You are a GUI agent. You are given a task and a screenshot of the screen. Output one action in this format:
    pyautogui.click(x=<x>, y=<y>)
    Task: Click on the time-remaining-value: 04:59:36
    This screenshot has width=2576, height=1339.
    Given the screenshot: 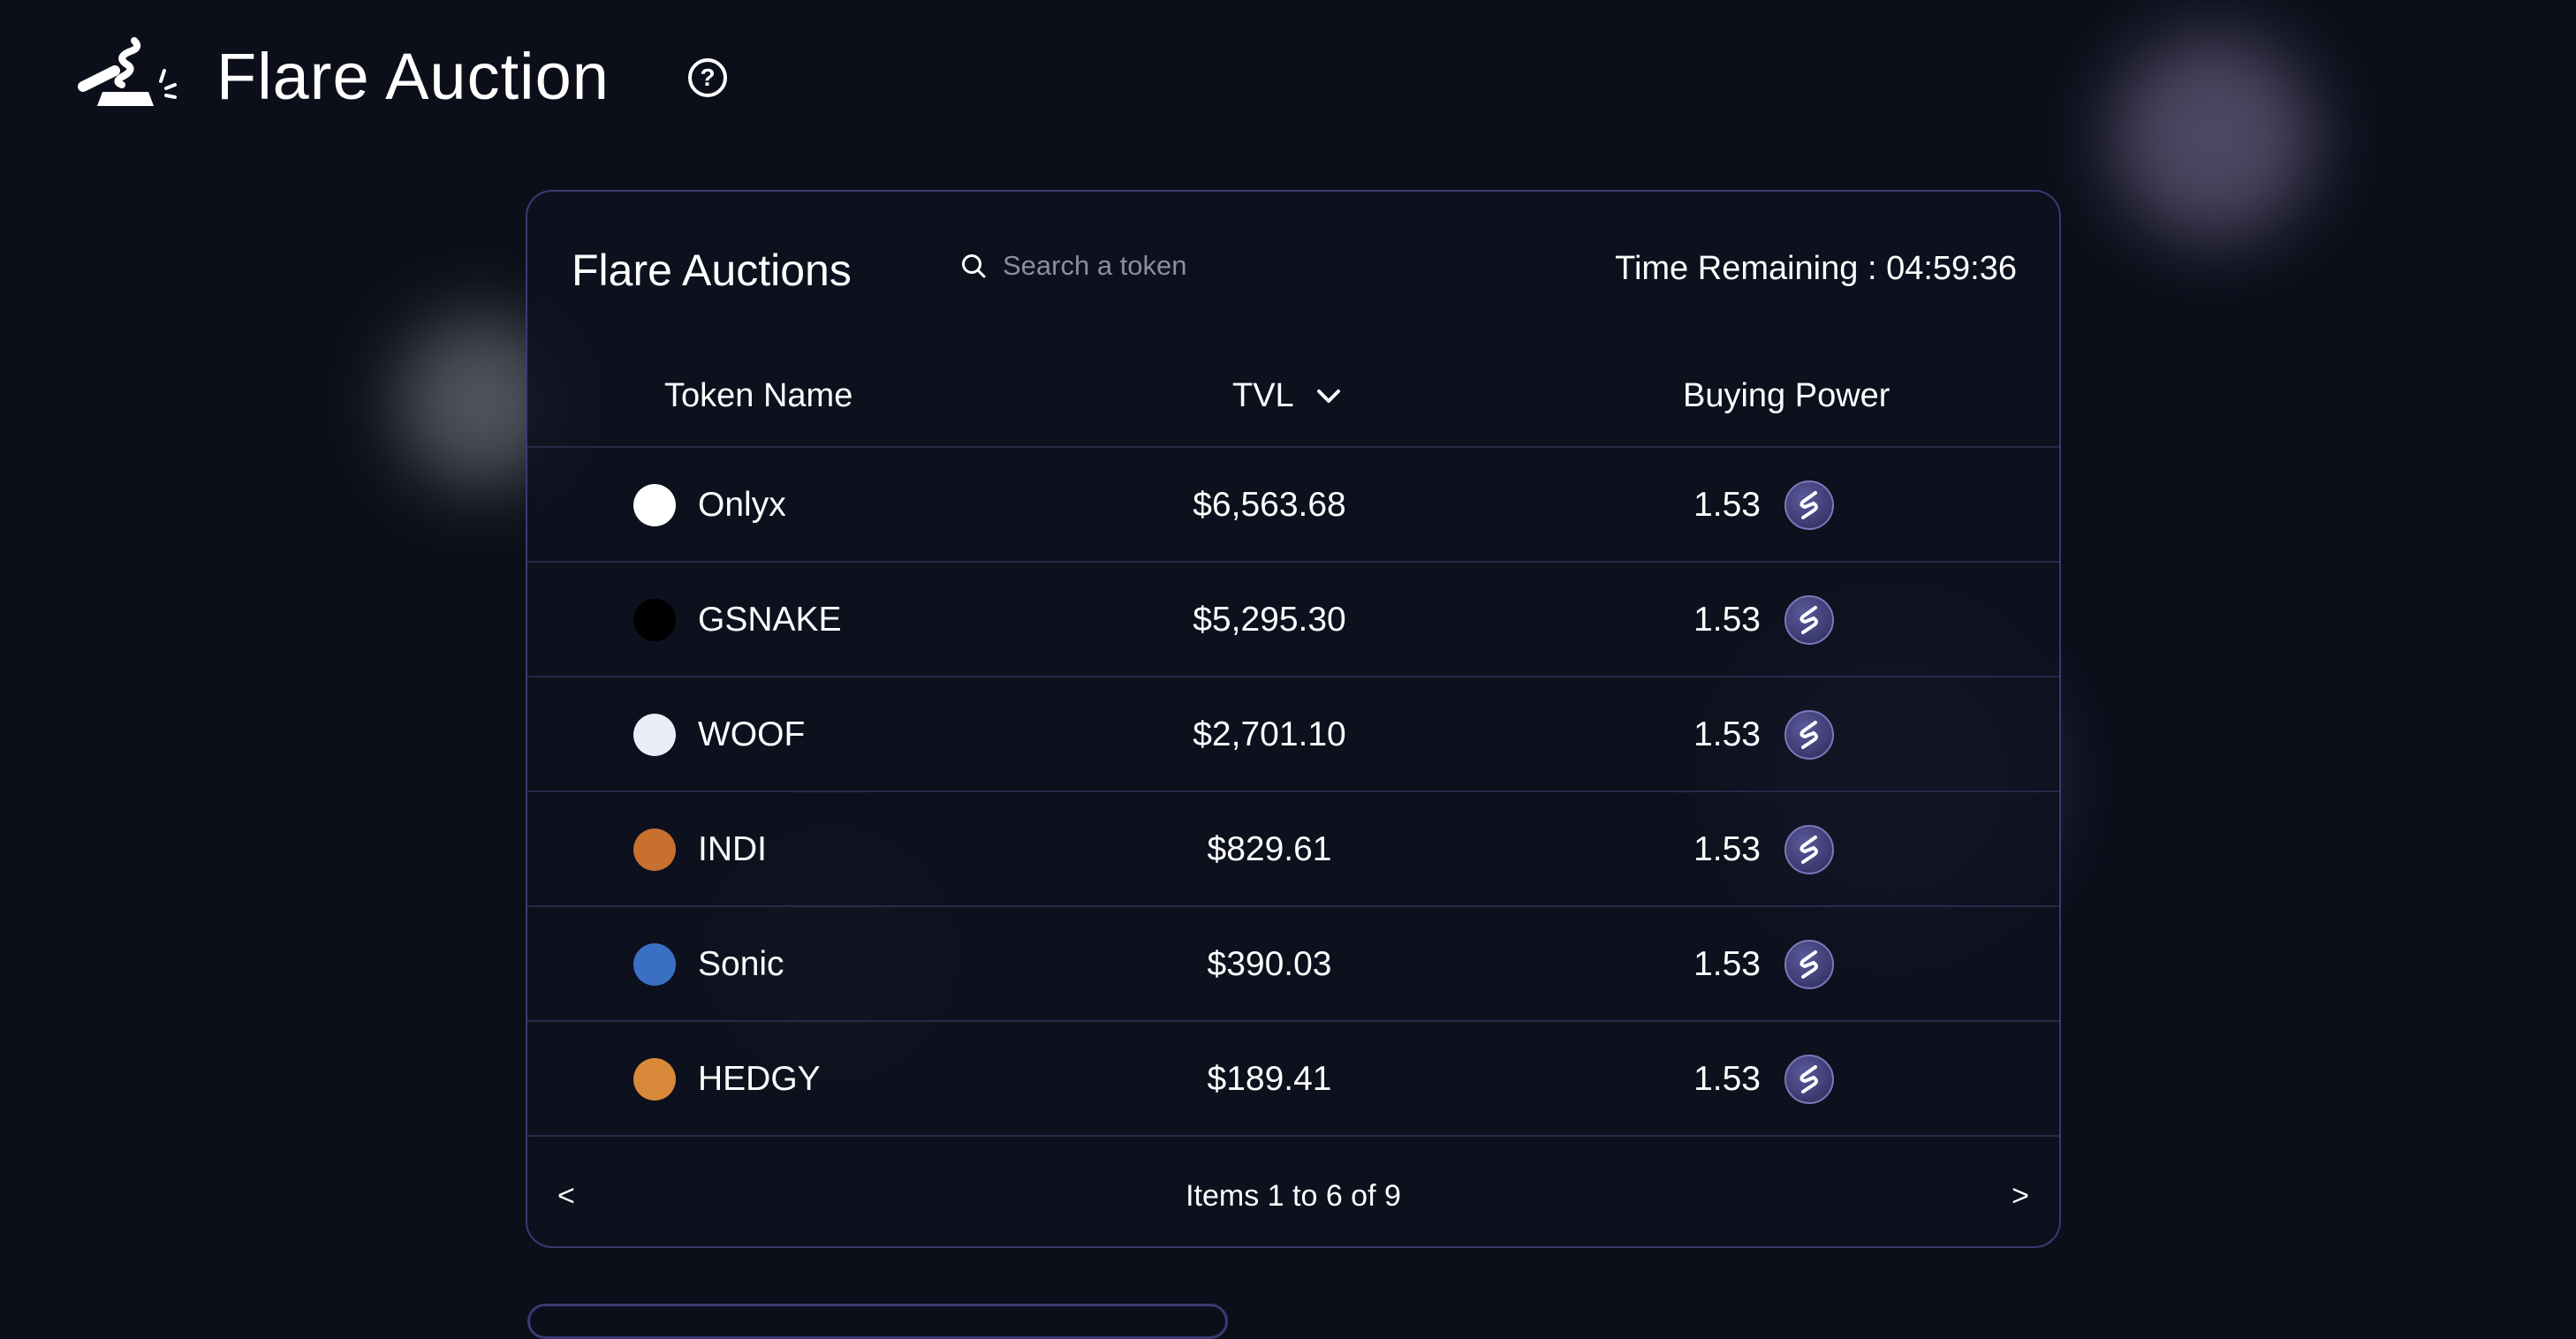 What is the action you would take?
    pyautogui.click(x=1951, y=269)
    